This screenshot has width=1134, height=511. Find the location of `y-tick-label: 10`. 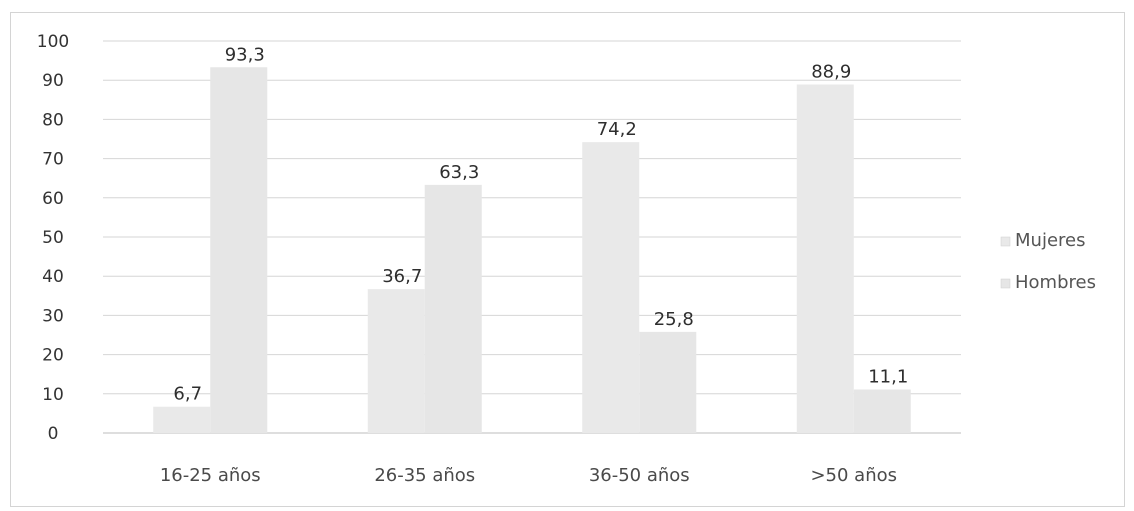

y-tick-label: 10 is located at coordinates (53, 395).